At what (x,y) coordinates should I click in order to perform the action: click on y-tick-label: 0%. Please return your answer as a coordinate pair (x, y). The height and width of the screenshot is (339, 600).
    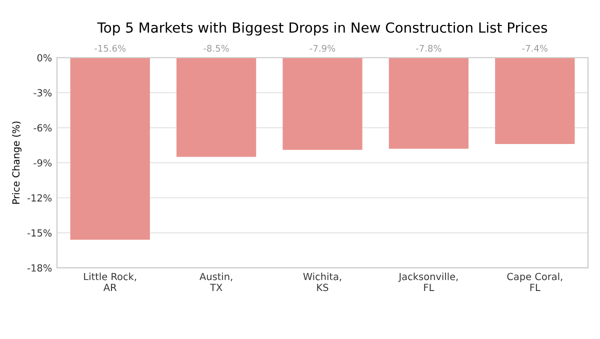
    Looking at the image, I should click on (44, 58).